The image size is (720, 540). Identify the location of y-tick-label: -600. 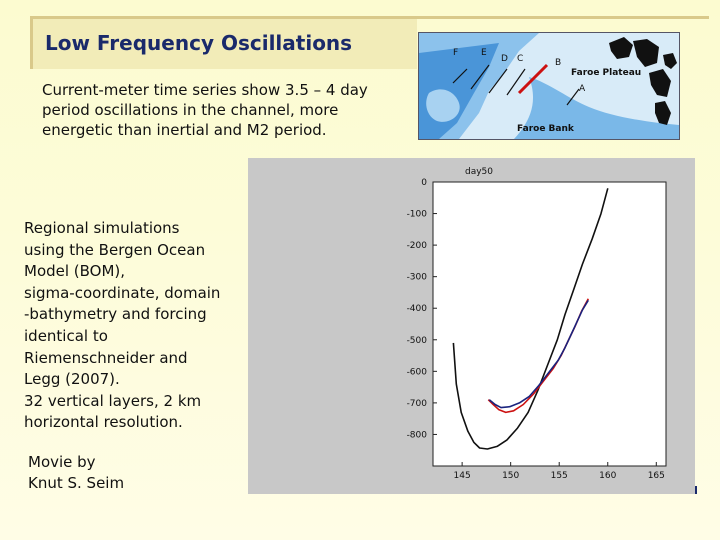
(417, 372).